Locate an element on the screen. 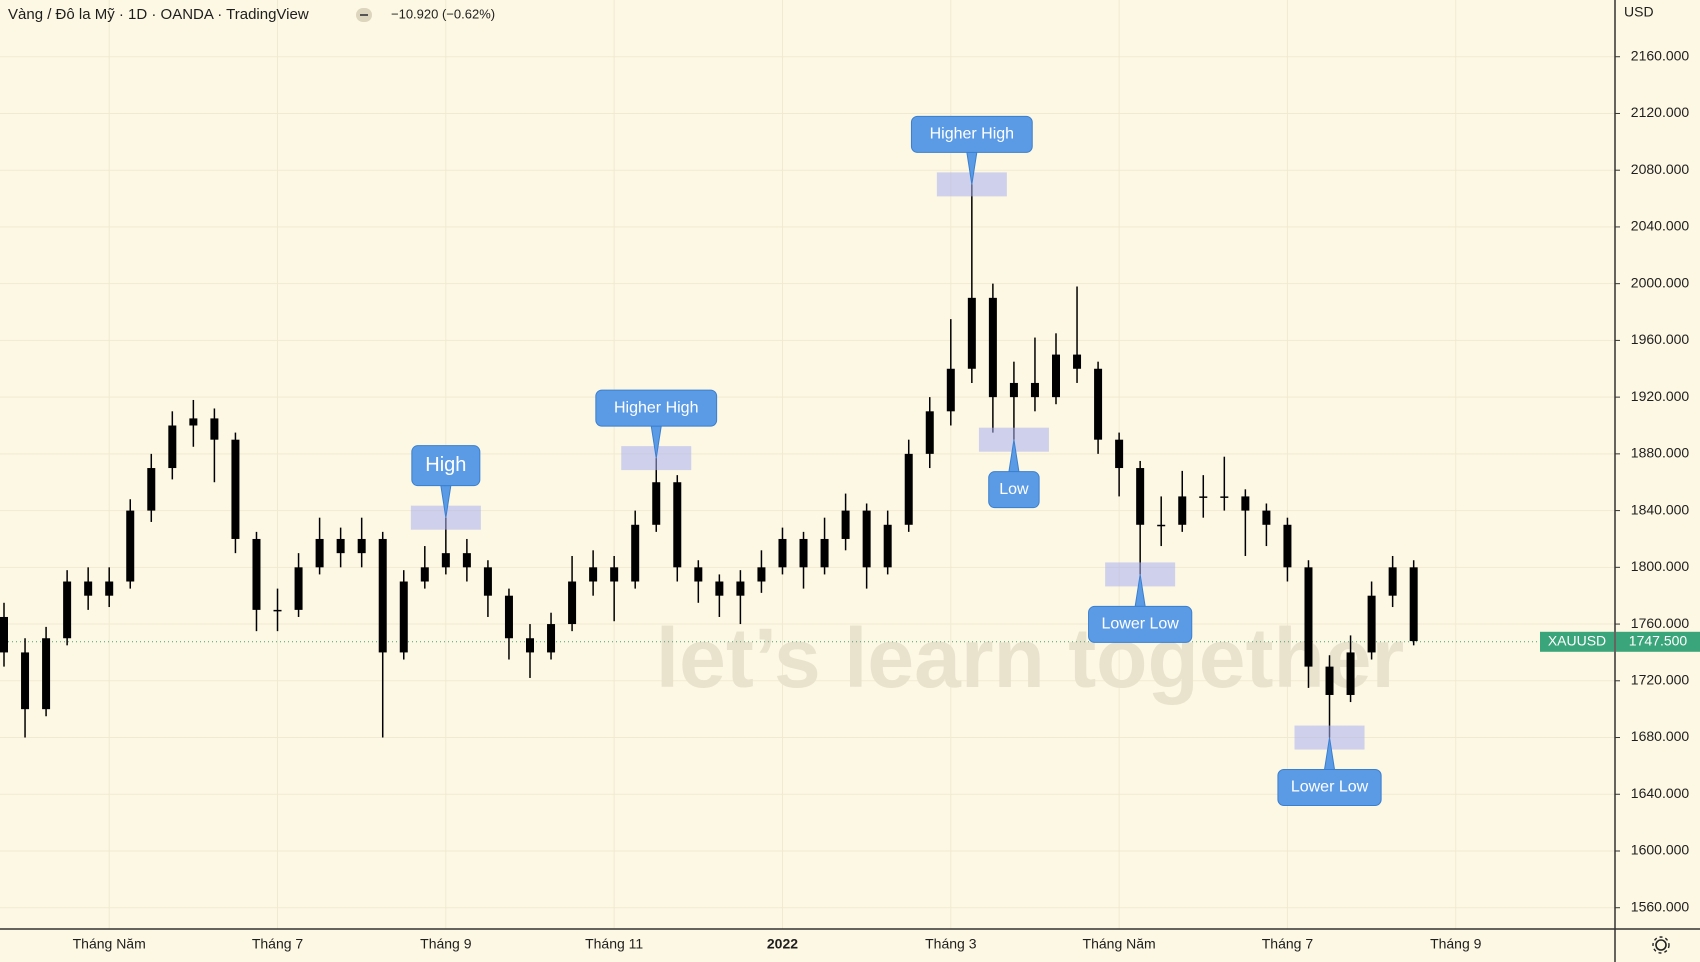  y-tick-label: 1840.000 is located at coordinates (1660, 509).